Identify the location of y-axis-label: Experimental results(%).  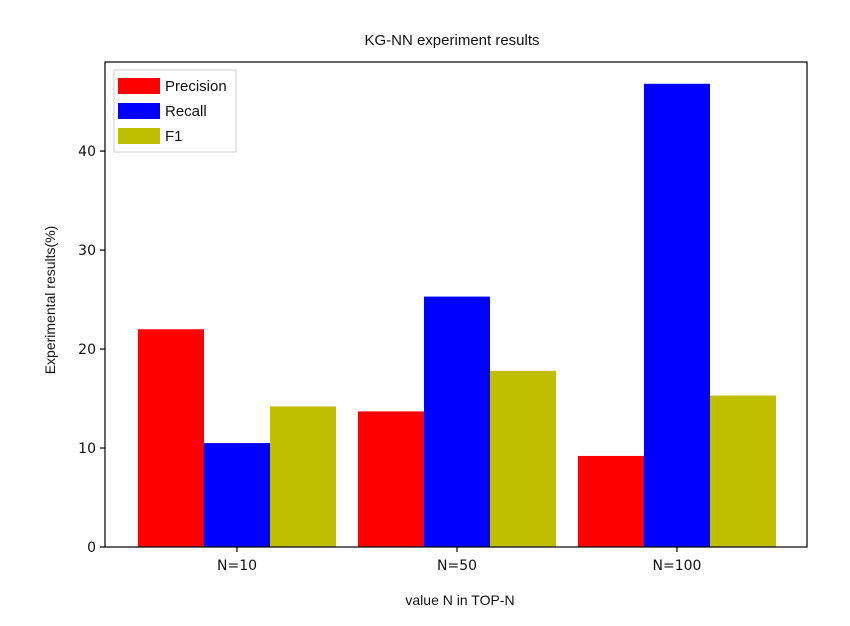
(50, 300).